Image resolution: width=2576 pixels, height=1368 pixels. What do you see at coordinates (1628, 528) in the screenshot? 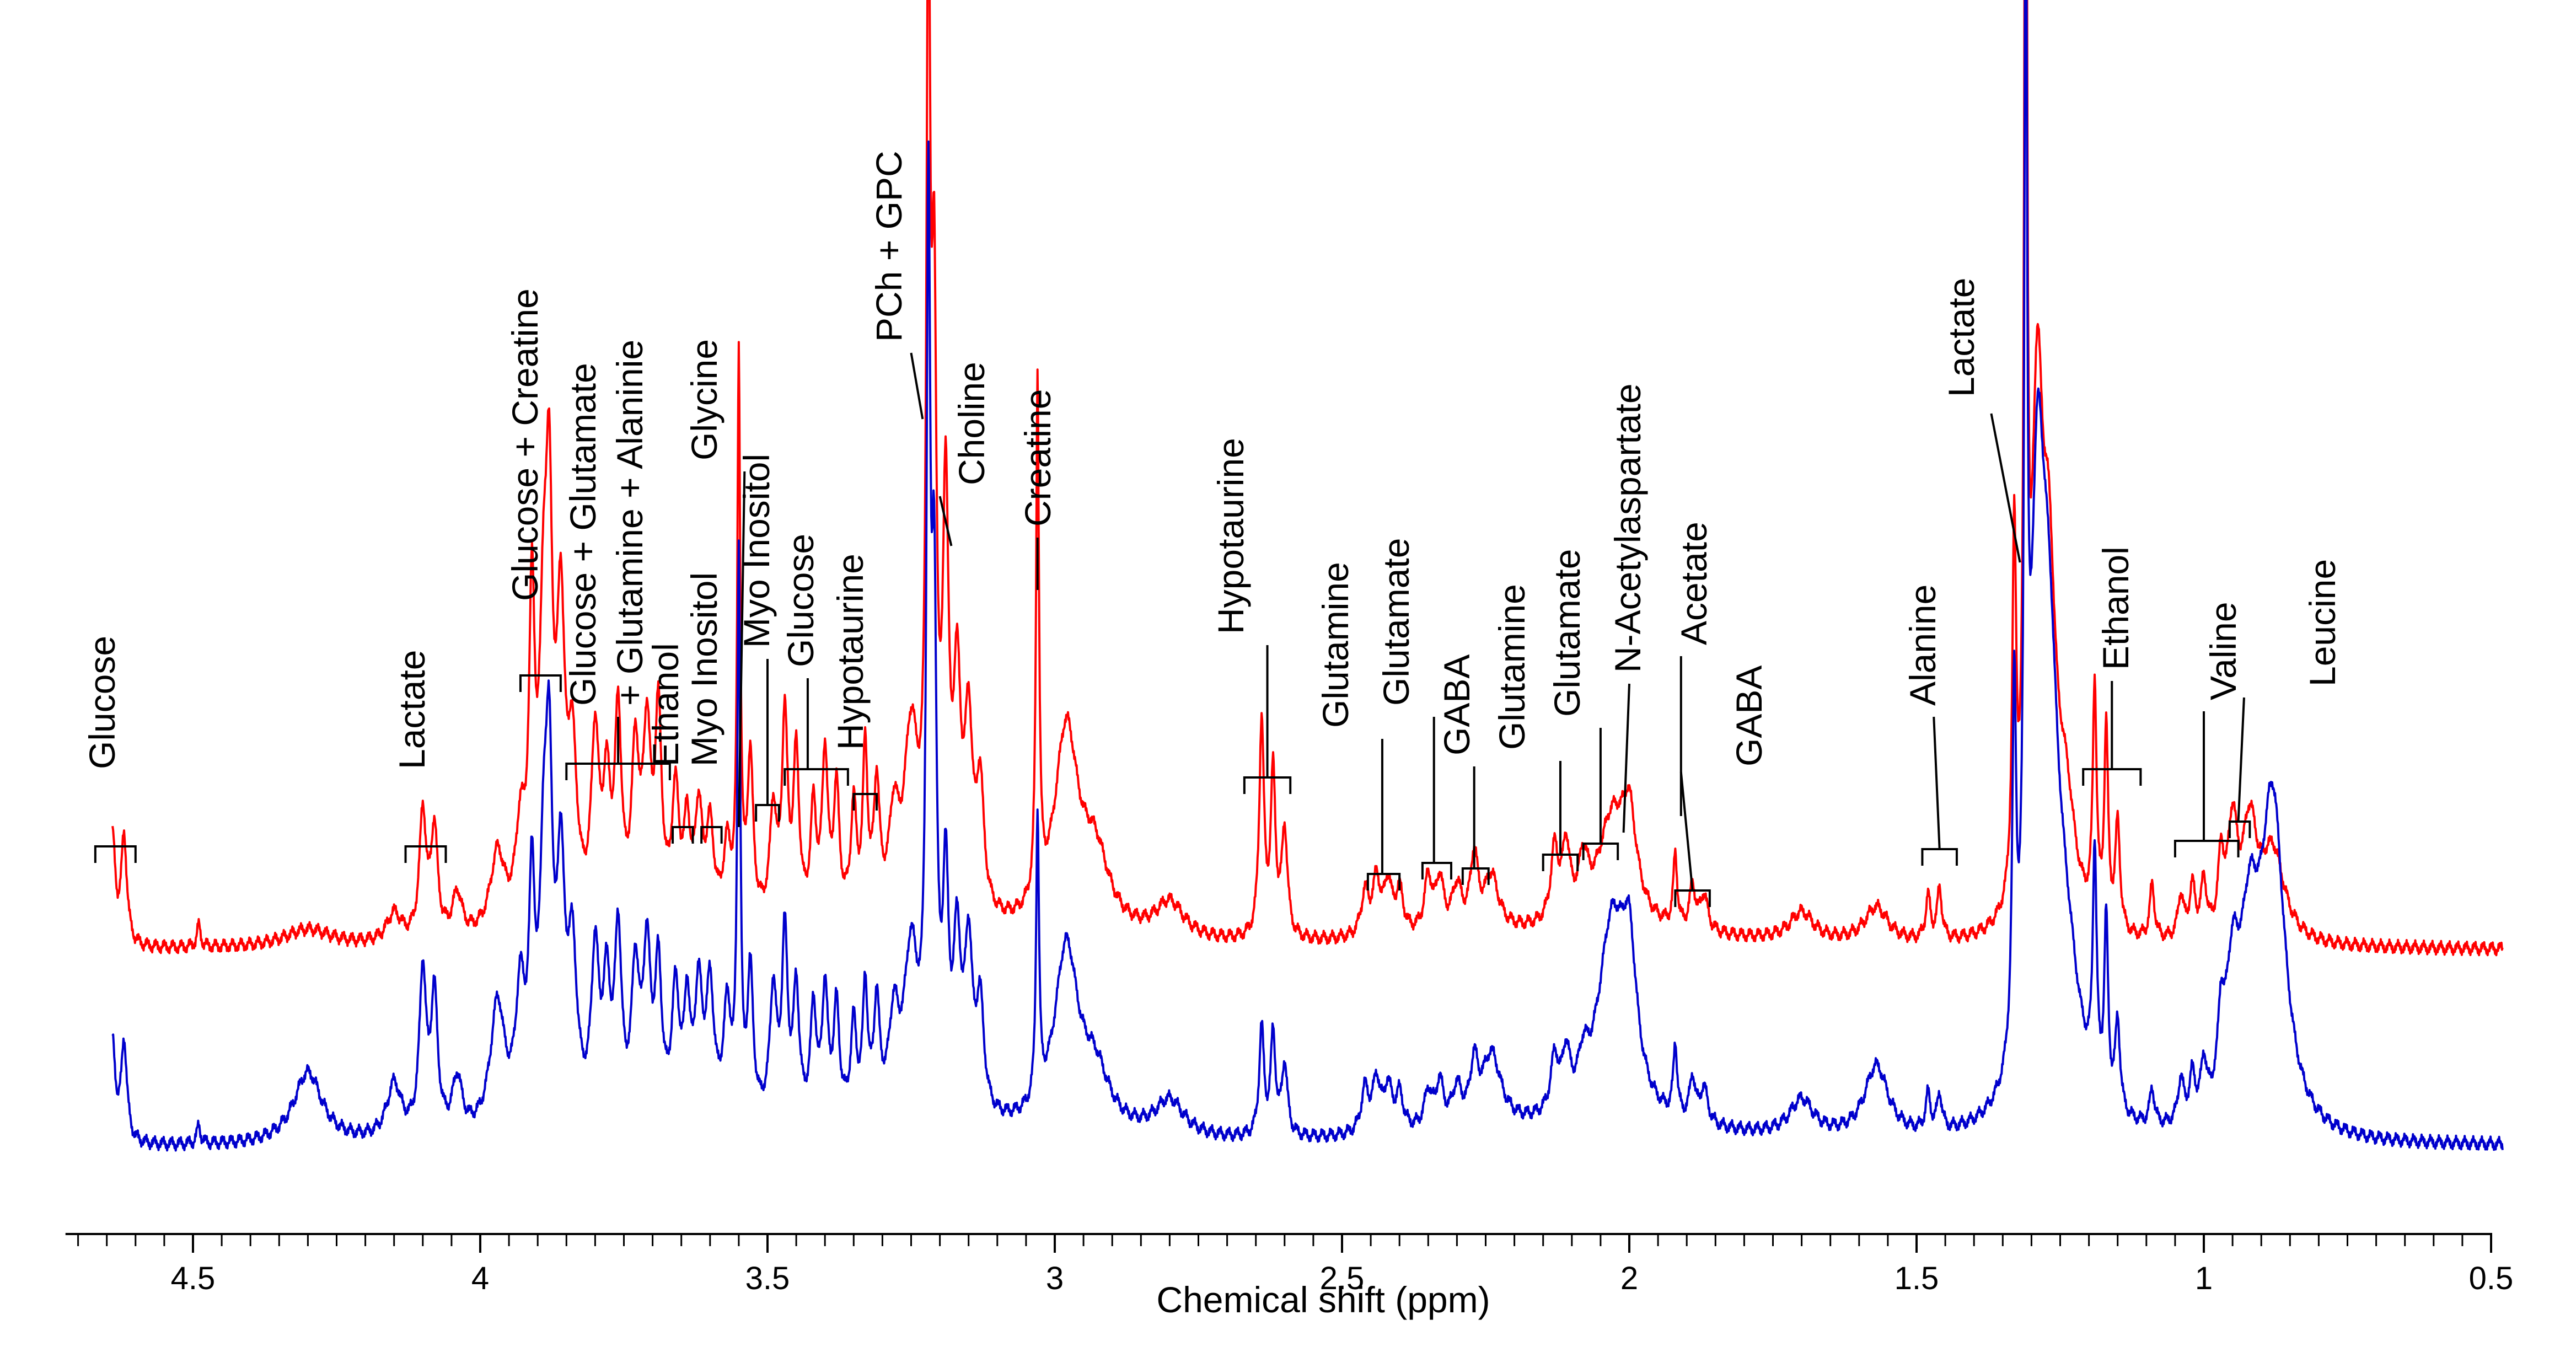
I see `peak-label: N-Acetylaspartate` at bounding box center [1628, 528].